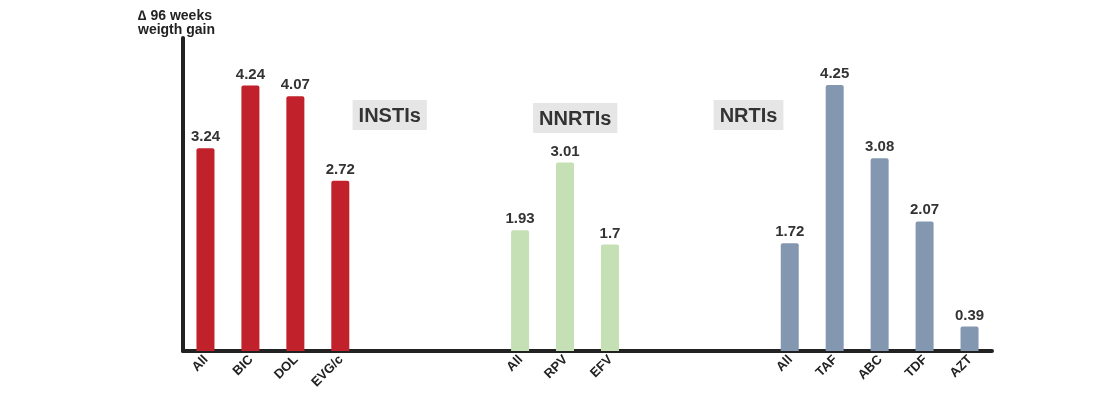 The width and height of the screenshot is (1110, 411). What do you see at coordinates (389, 115) in the screenshot?
I see `annotation: INSTIs` at bounding box center [389, 115].